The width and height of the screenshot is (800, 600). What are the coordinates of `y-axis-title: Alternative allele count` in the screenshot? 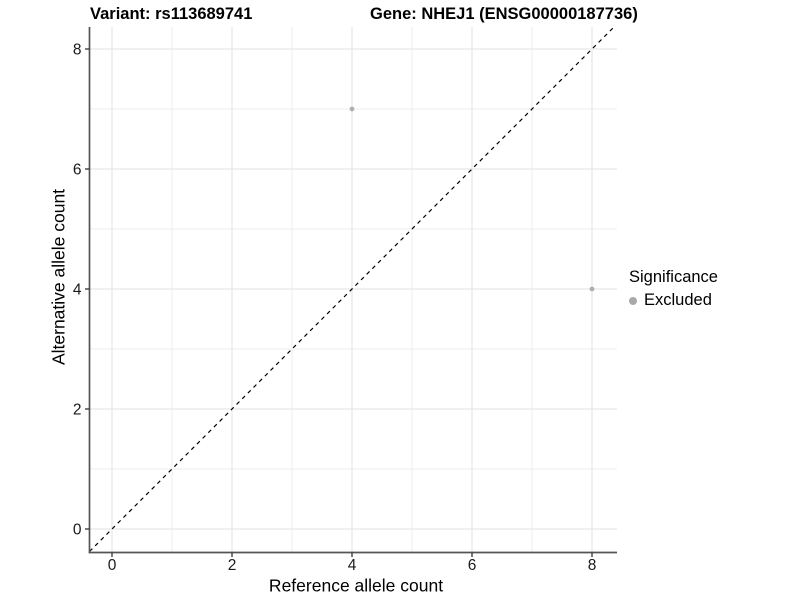 It's located at (58, 277).